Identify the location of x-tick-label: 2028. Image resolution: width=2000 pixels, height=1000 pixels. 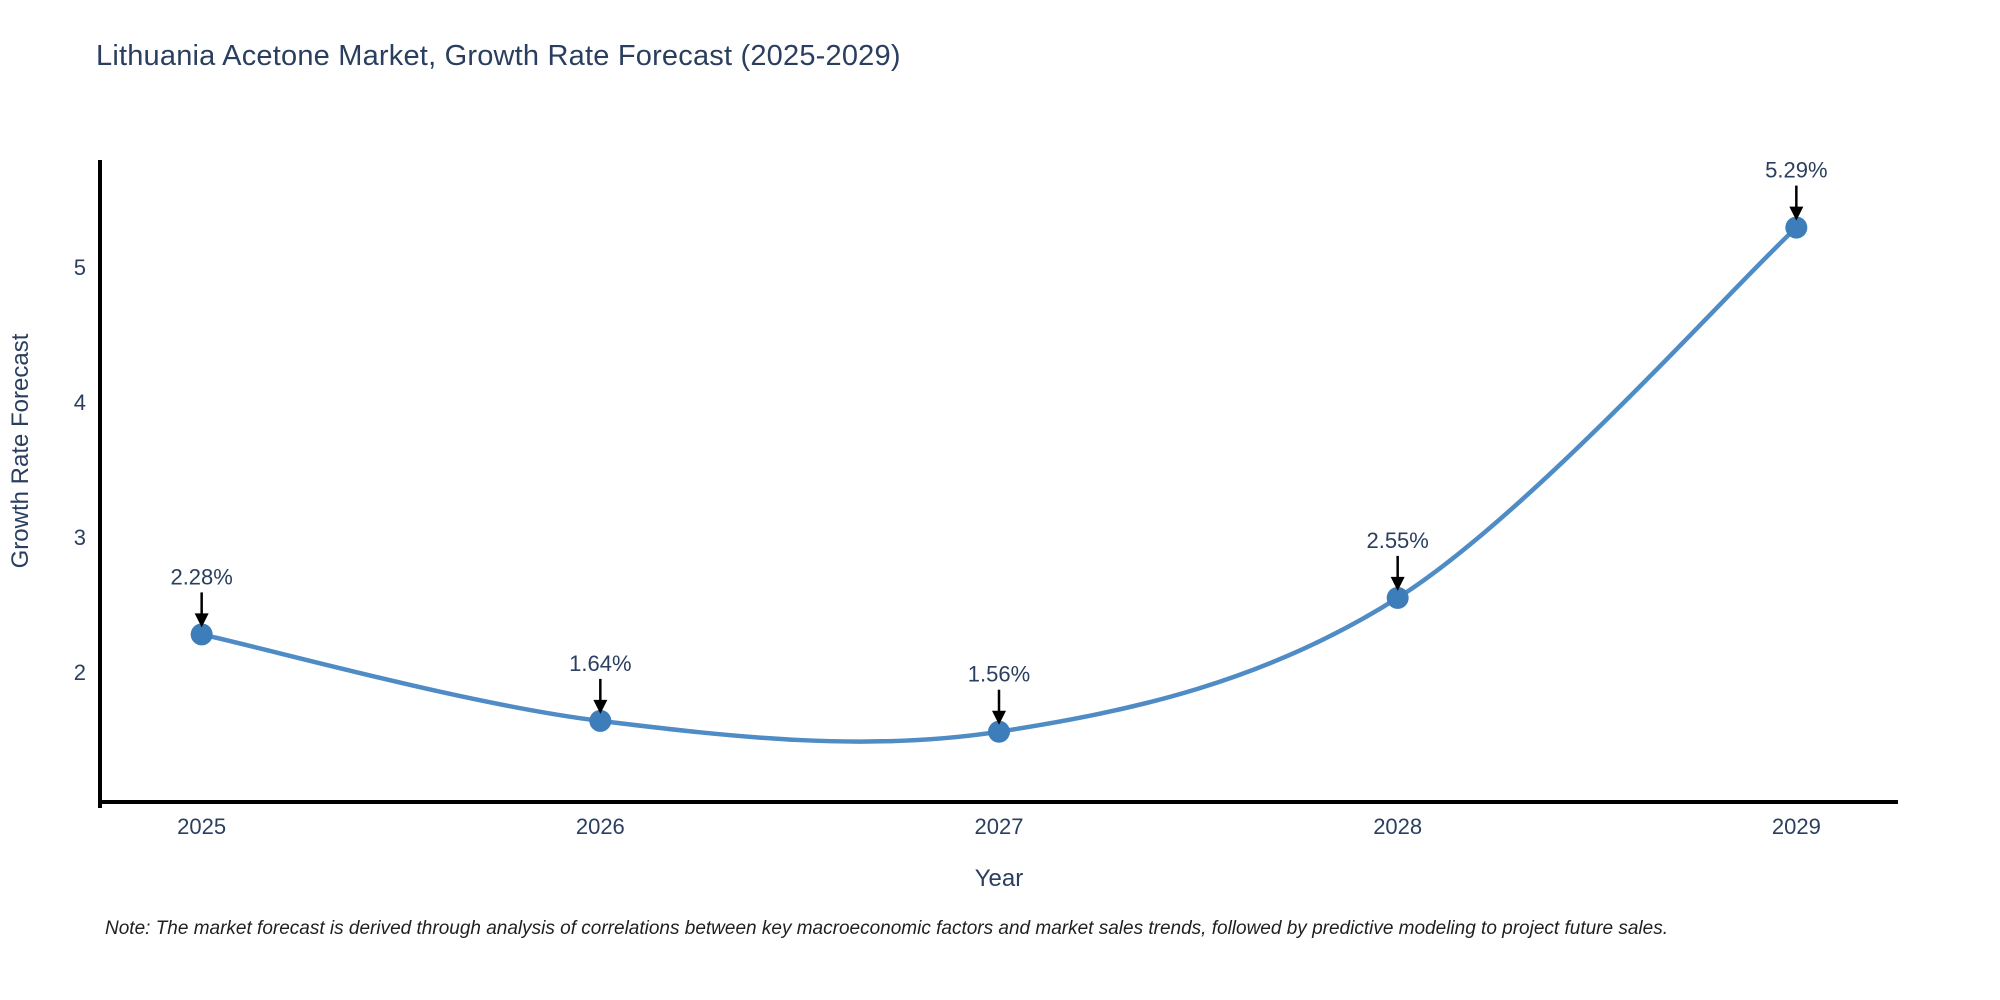
(1397, 826).